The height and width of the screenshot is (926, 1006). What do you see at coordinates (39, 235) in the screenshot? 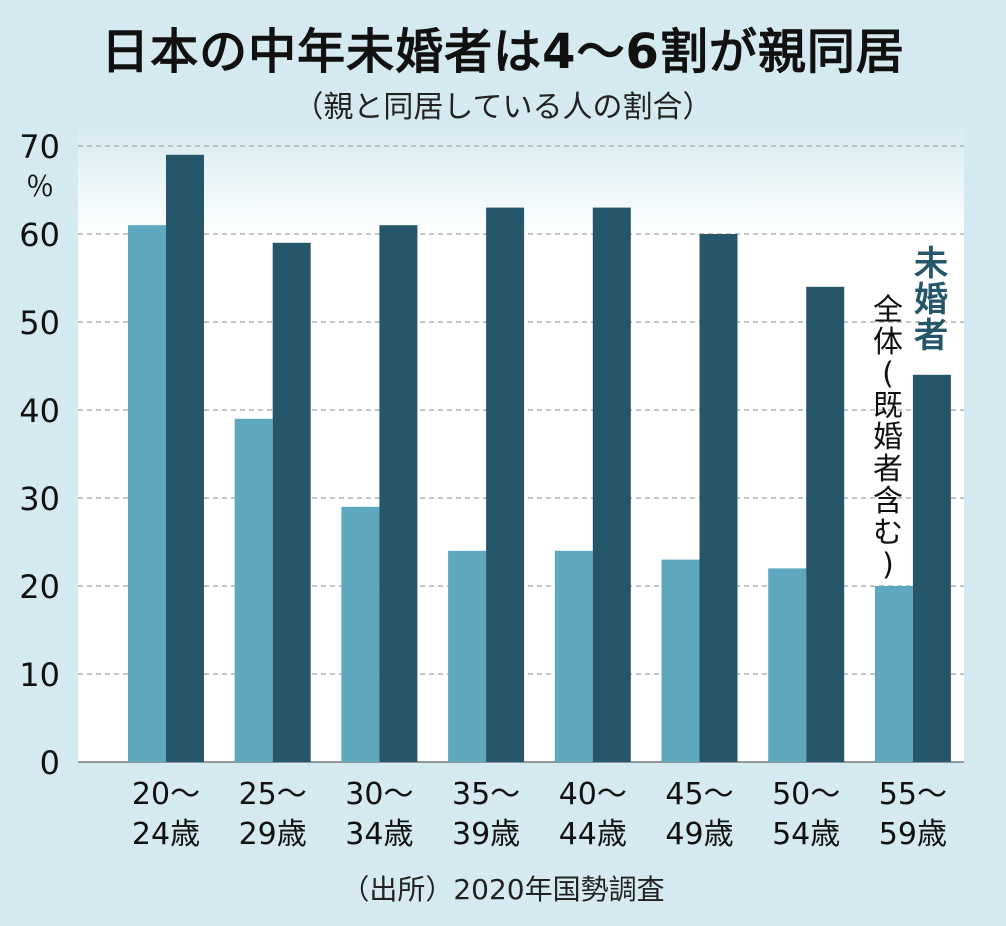
I see `y-tick-label: 60` at bounding box center [39, 235].